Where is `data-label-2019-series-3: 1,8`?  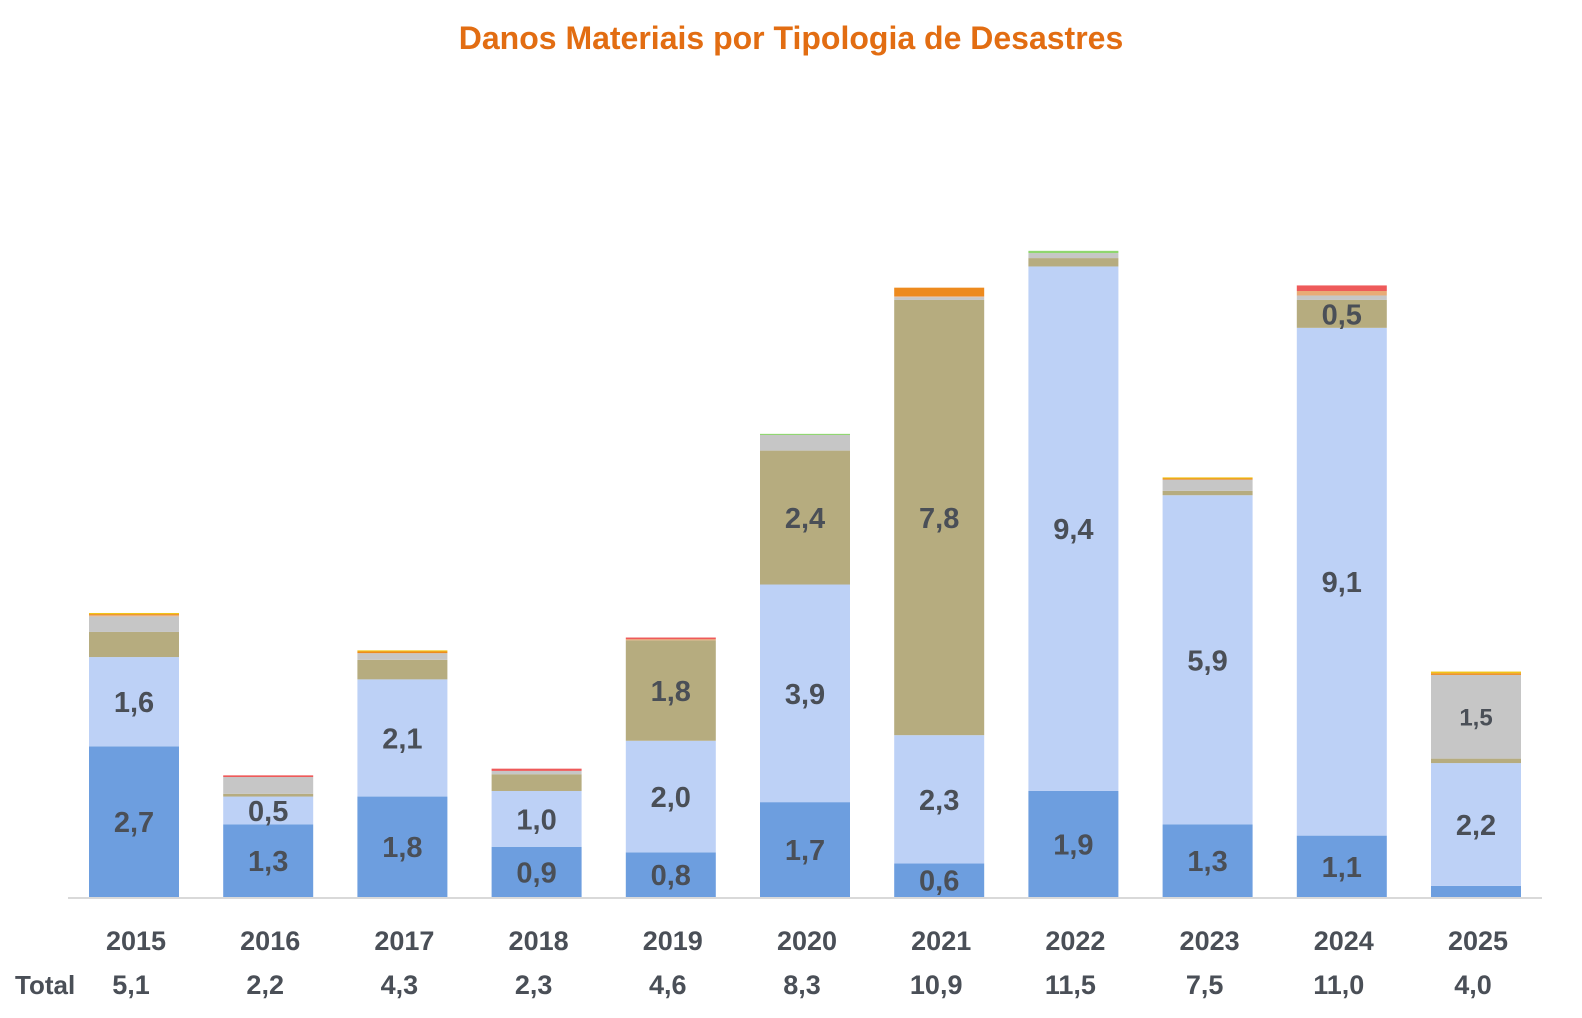 data-label-2019-series-3: 1,8 is located at coordinates (671, 692).